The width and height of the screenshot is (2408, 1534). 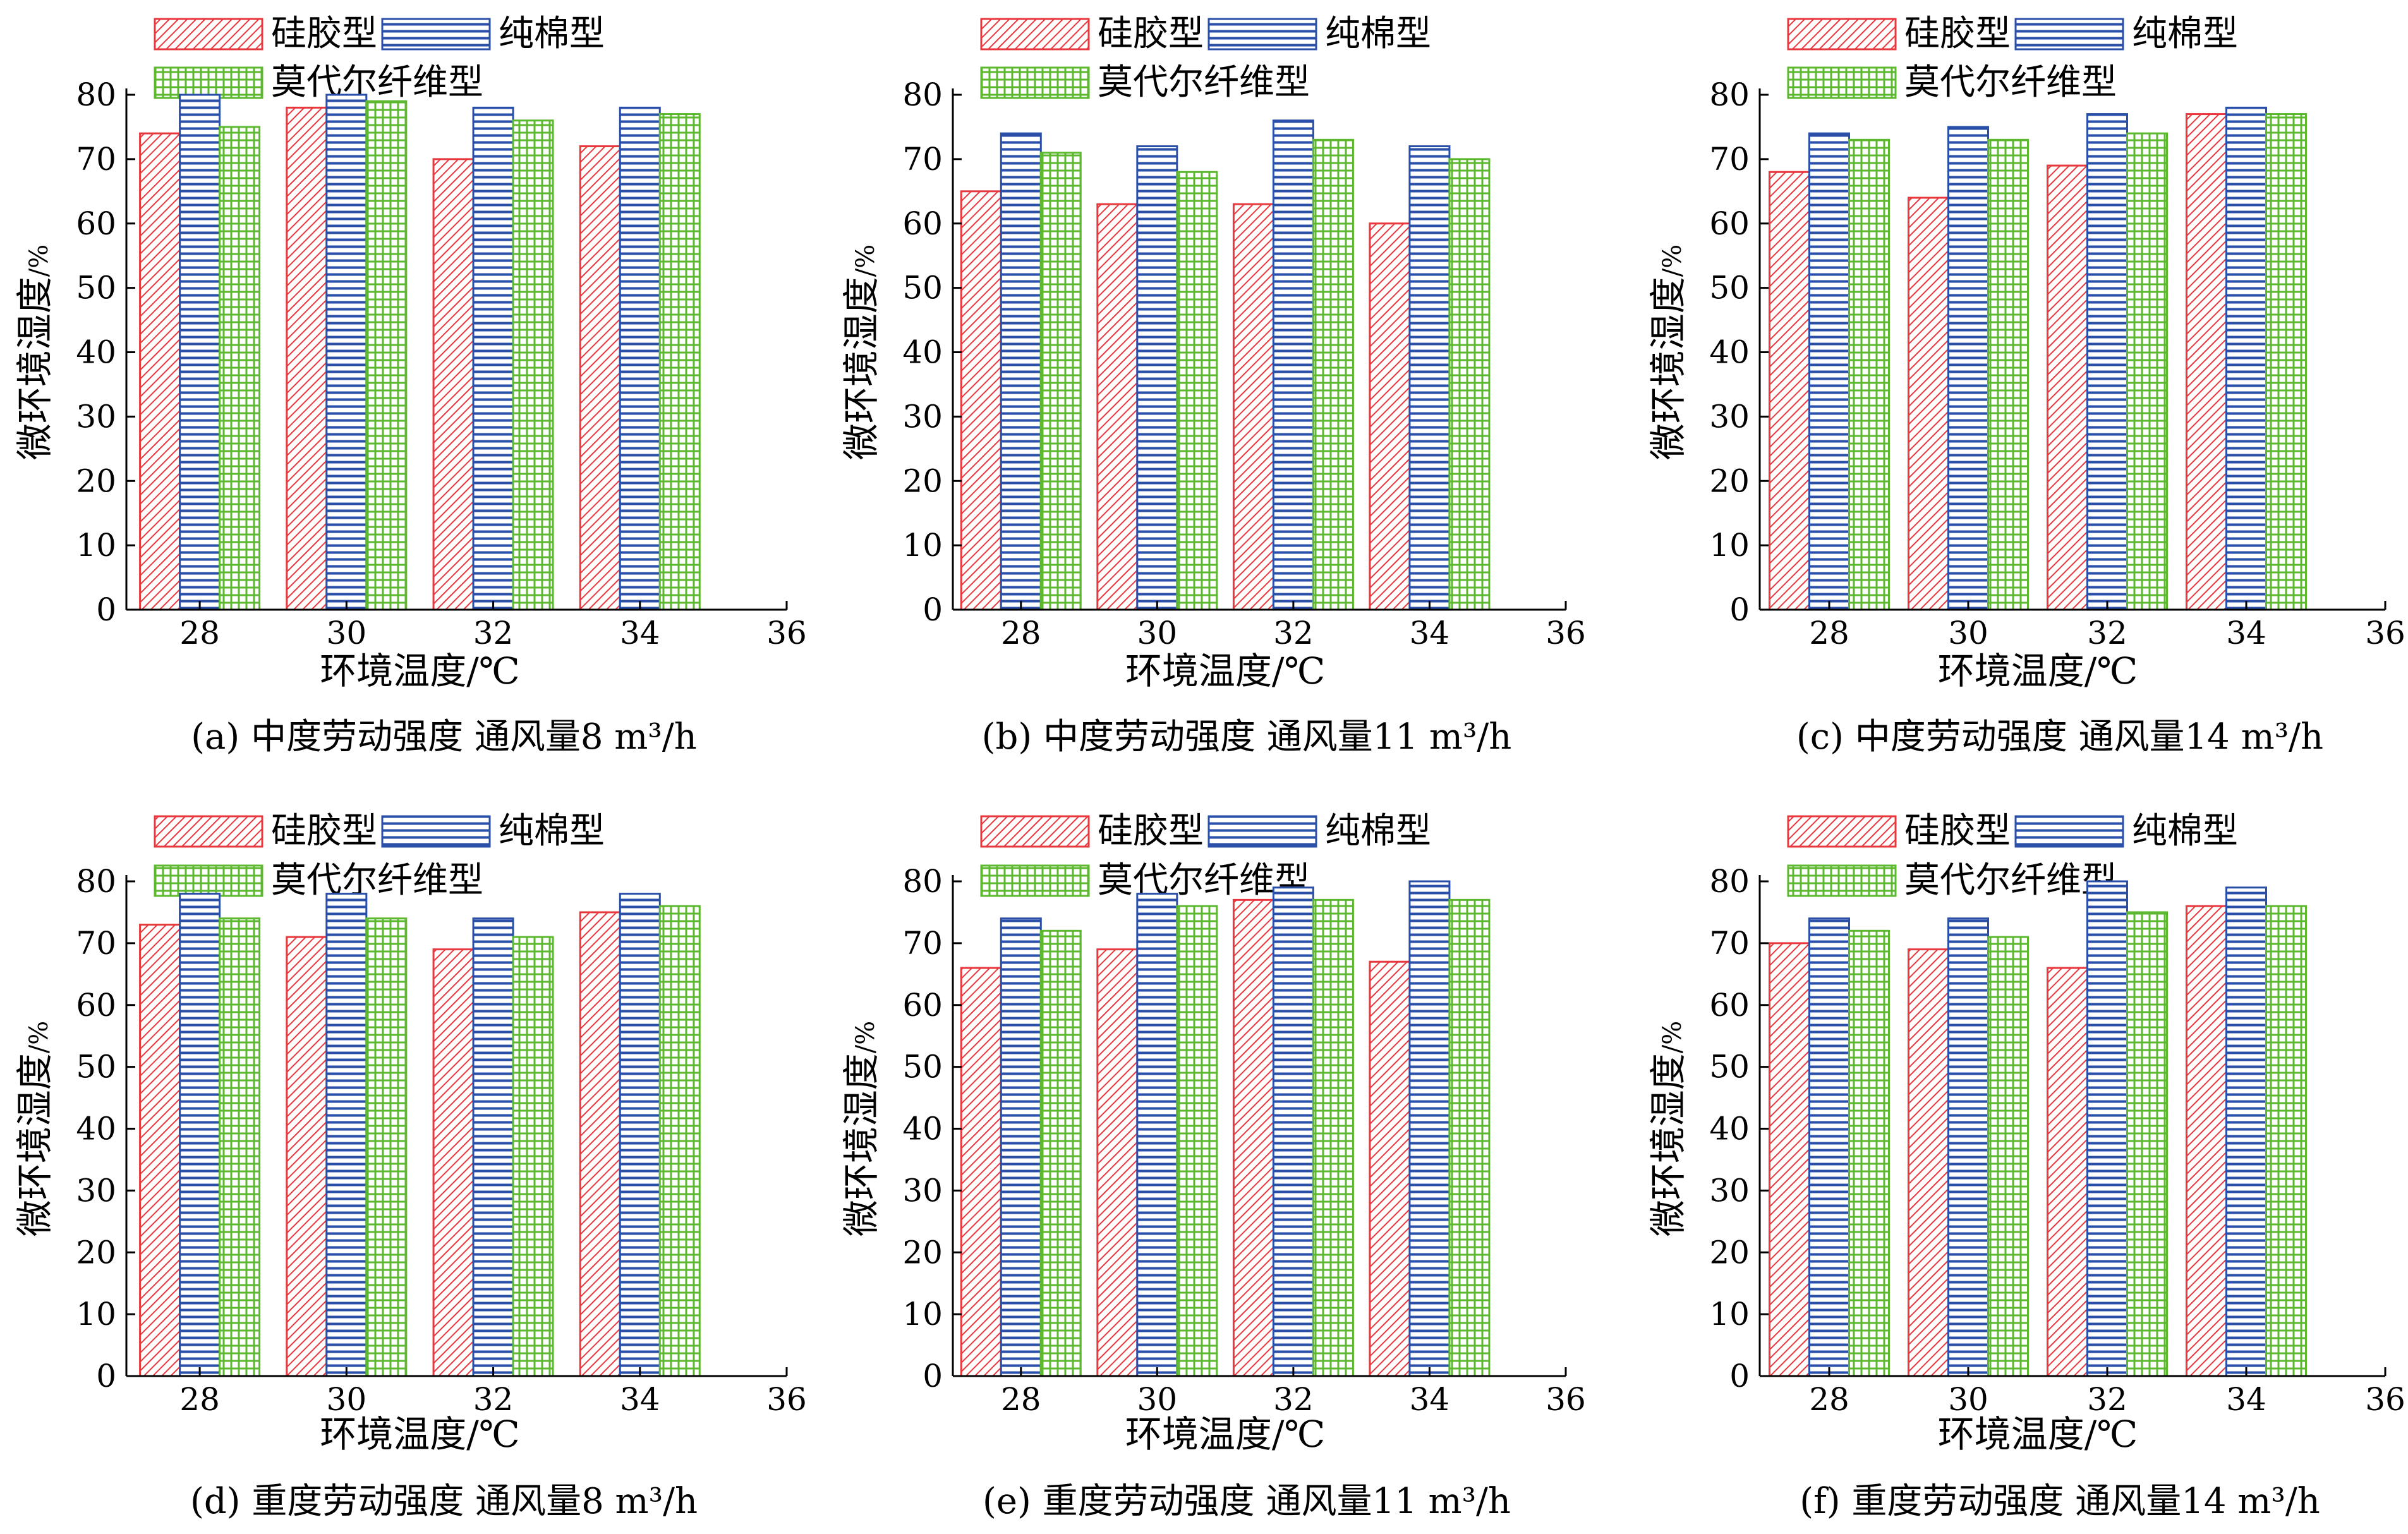 I want to click on panel-caption: (f) 重度劳动强度 通风量14 m³/h, so click(x=2060, y=1501).